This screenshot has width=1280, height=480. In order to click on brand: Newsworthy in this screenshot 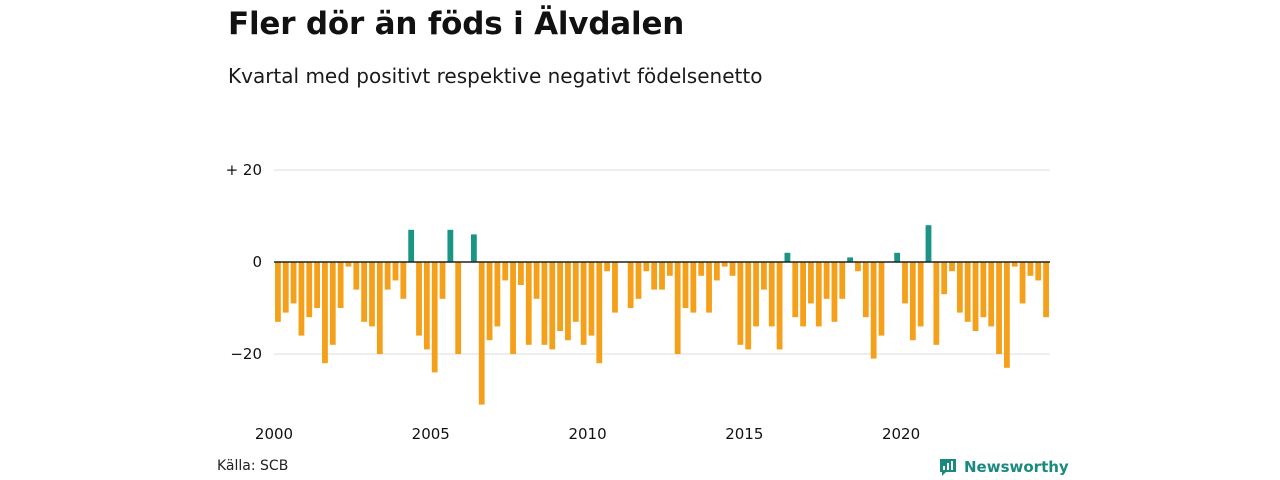, I will do `click(1003, 467)`.